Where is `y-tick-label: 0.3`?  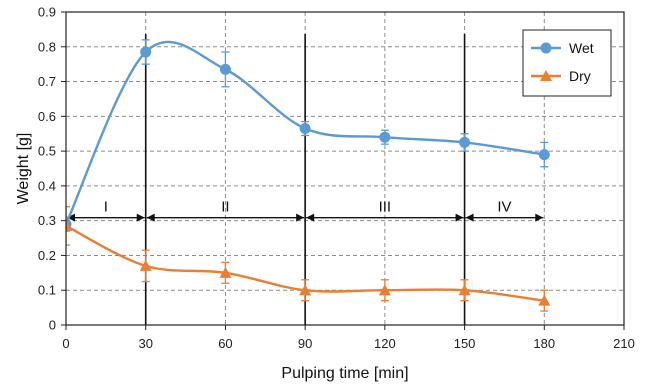
y-tick-label: 0.3 is located at coordinates (47, 220).